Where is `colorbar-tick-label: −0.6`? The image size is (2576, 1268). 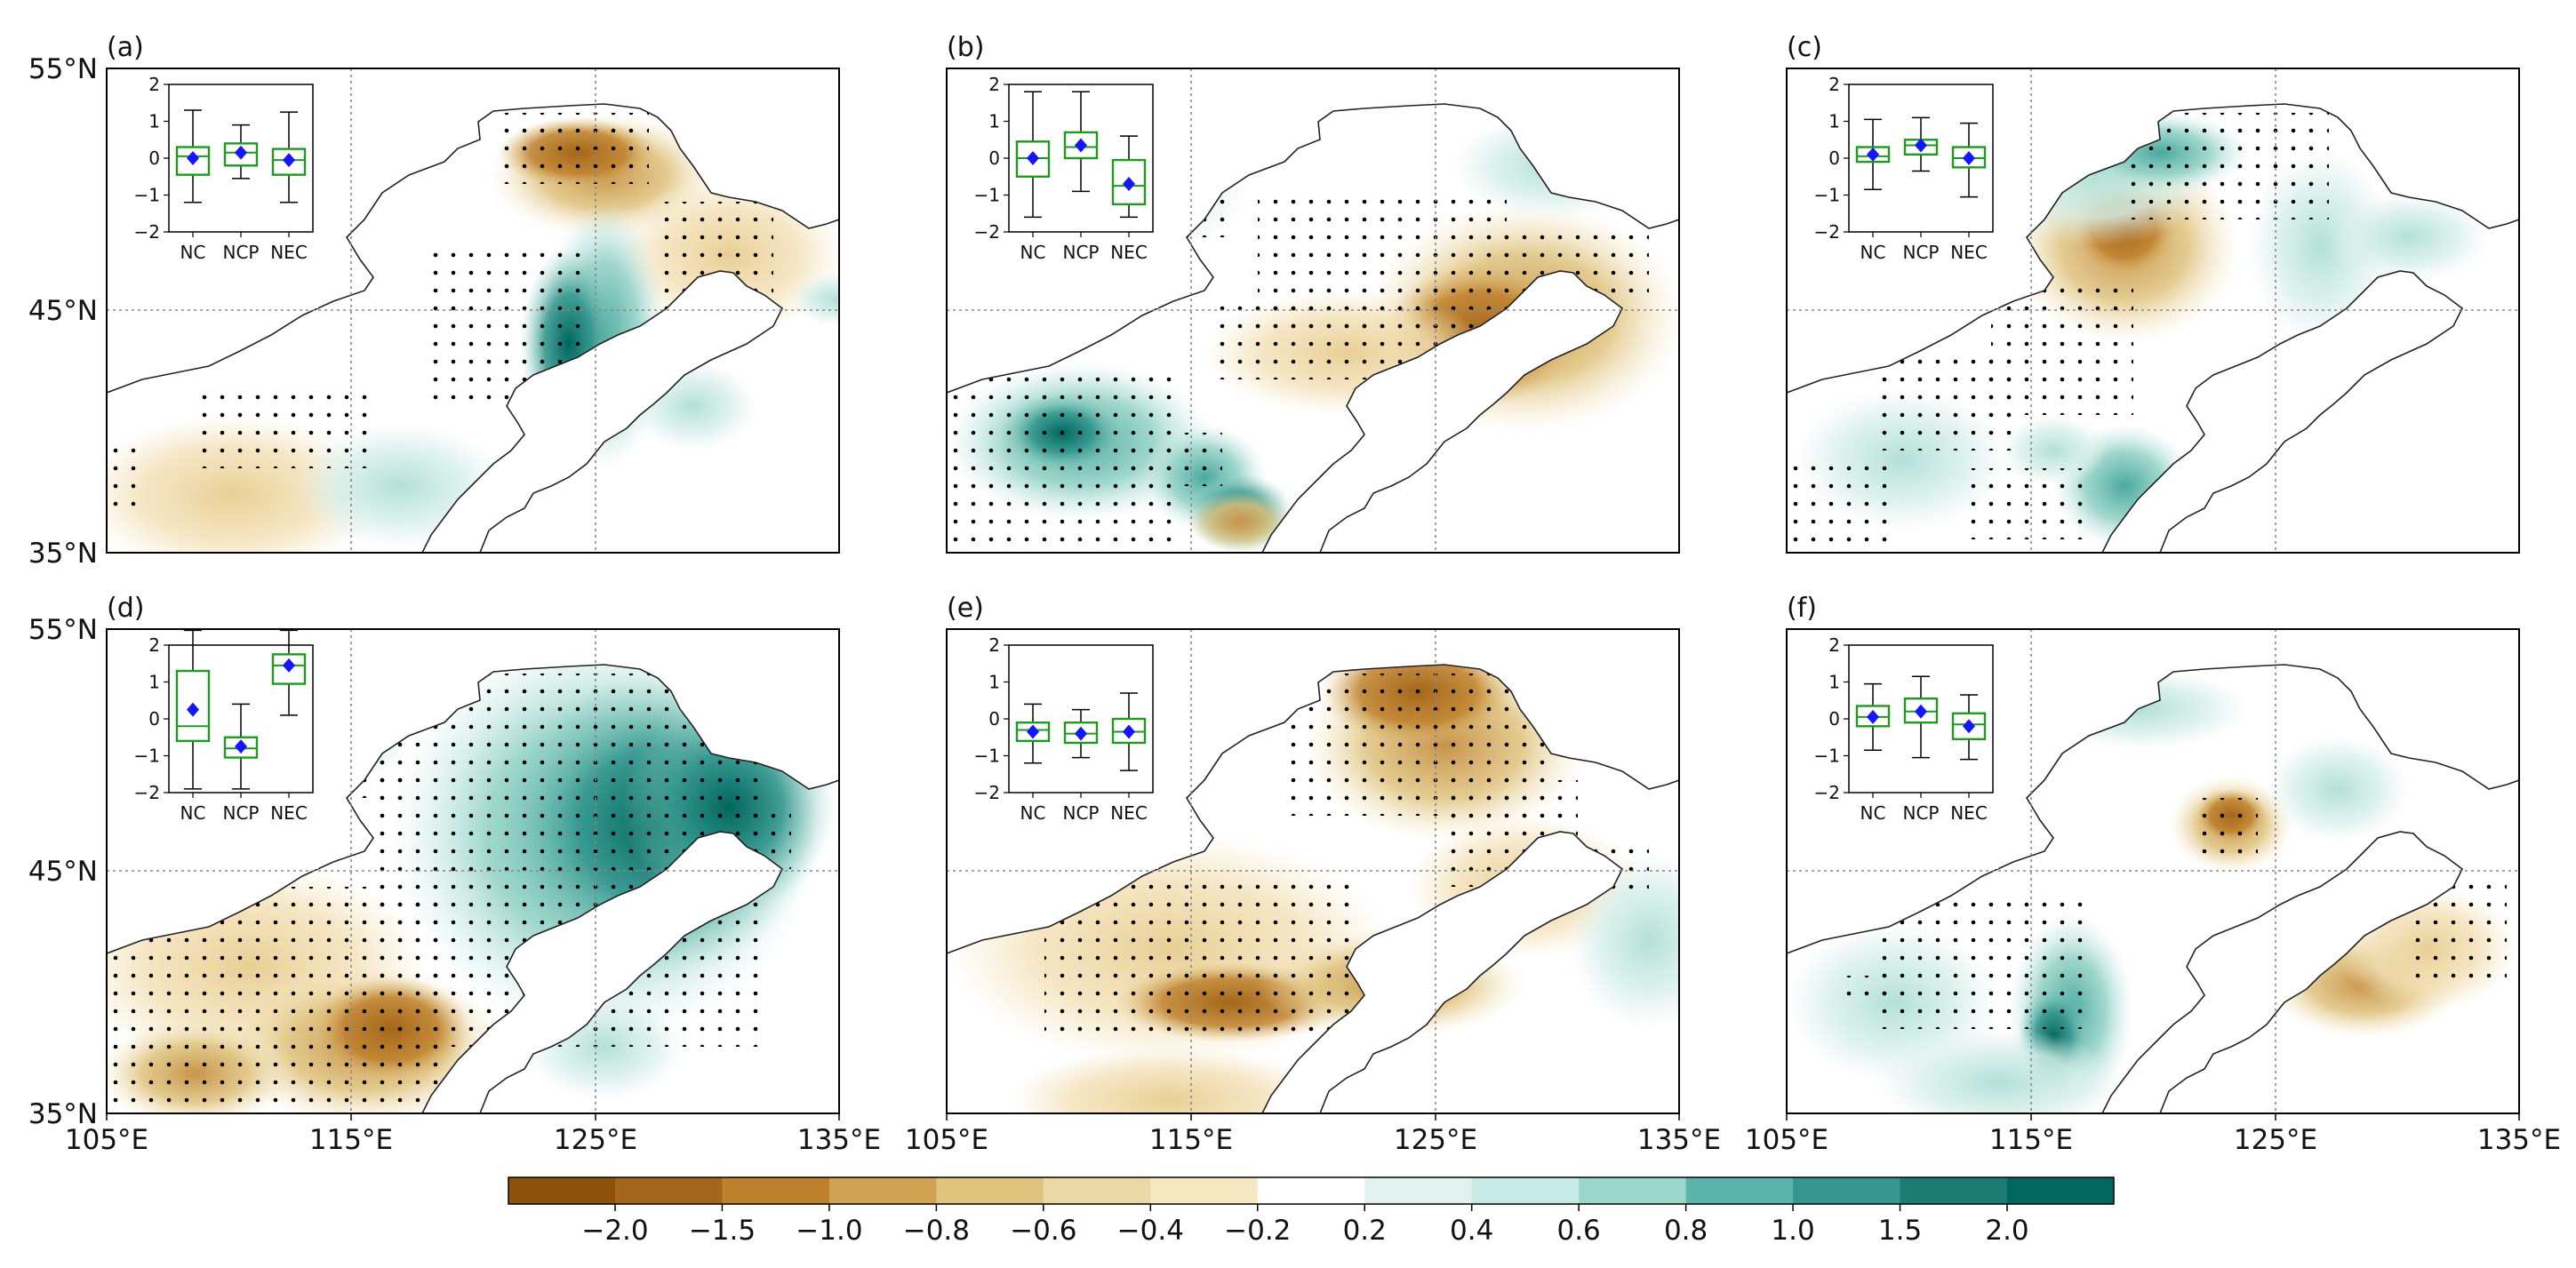
colorbar-tick-label: −0.6 is located at coordinates (1043, 1231).